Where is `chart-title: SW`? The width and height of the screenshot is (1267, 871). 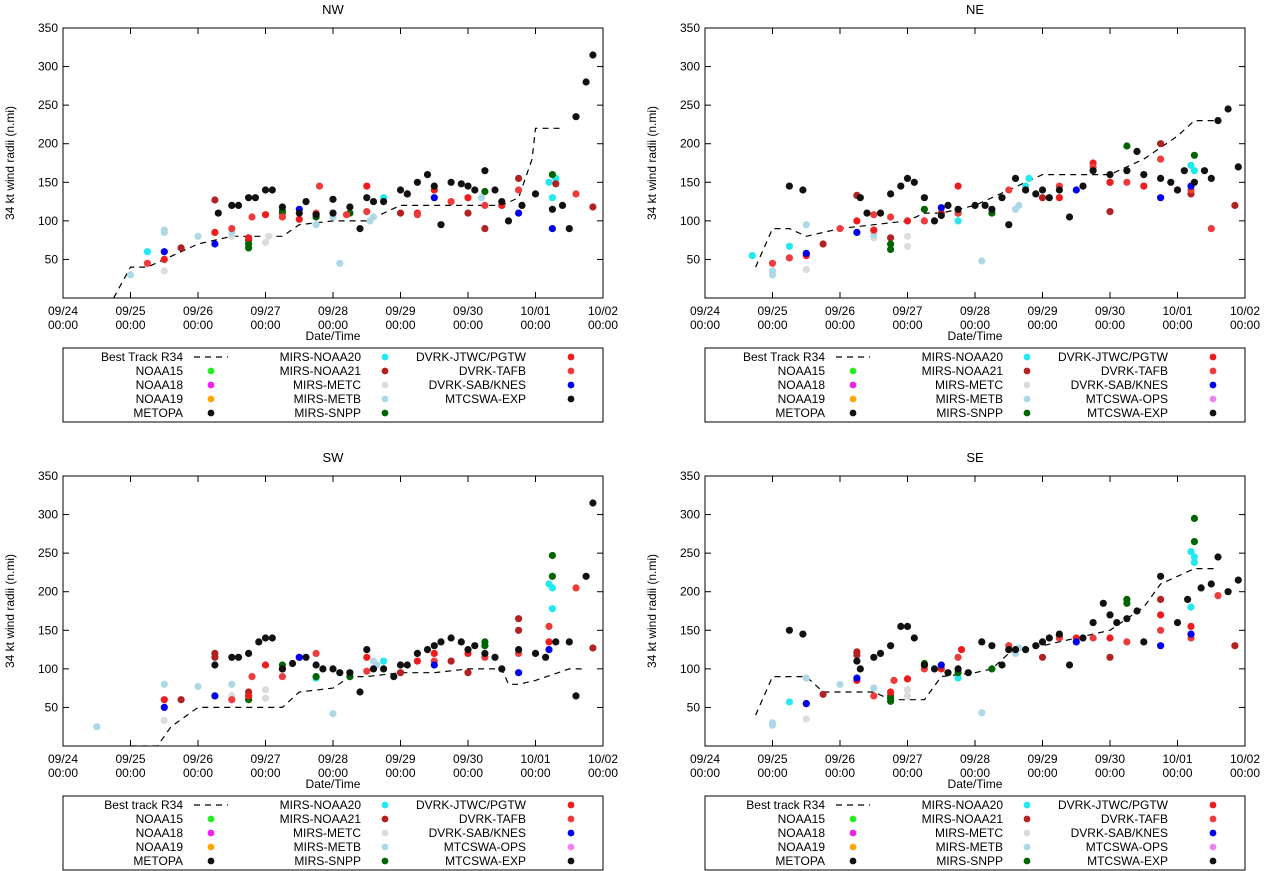 chart-title: SW is located at coordinates (334, 457).